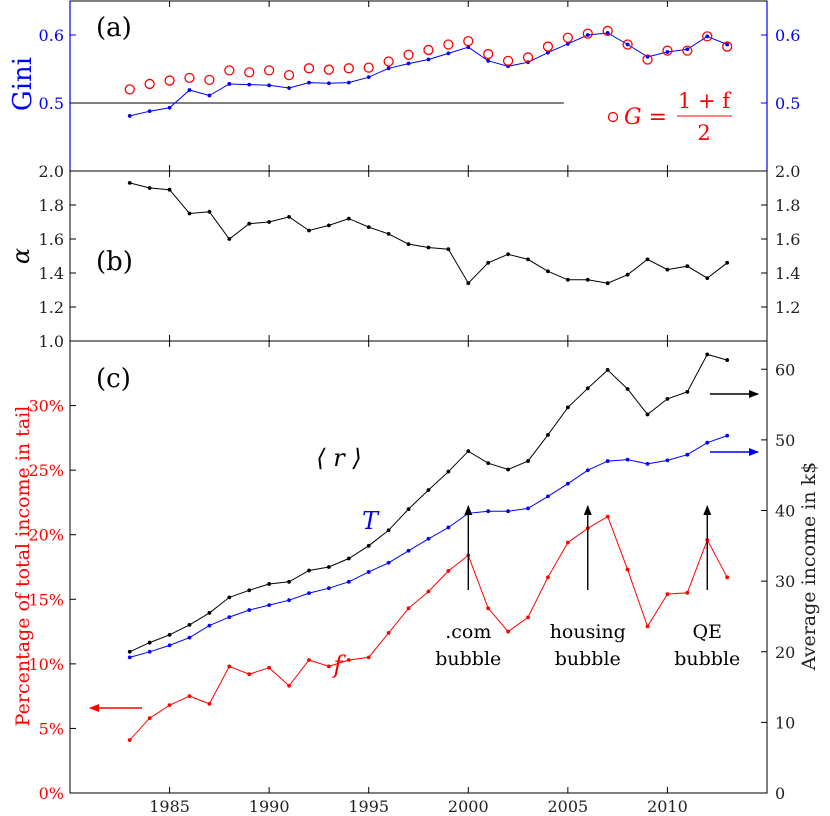 The image size is (830, 816). I want to click on bubble-annotation-text: QE, so click(707, 632).